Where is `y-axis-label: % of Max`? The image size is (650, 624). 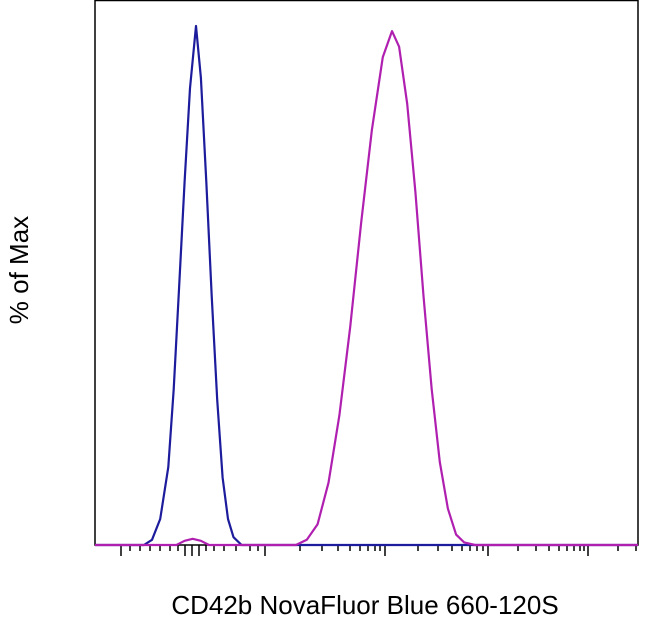
y-axis-label: % of Max is located at coordinates (19, 270).